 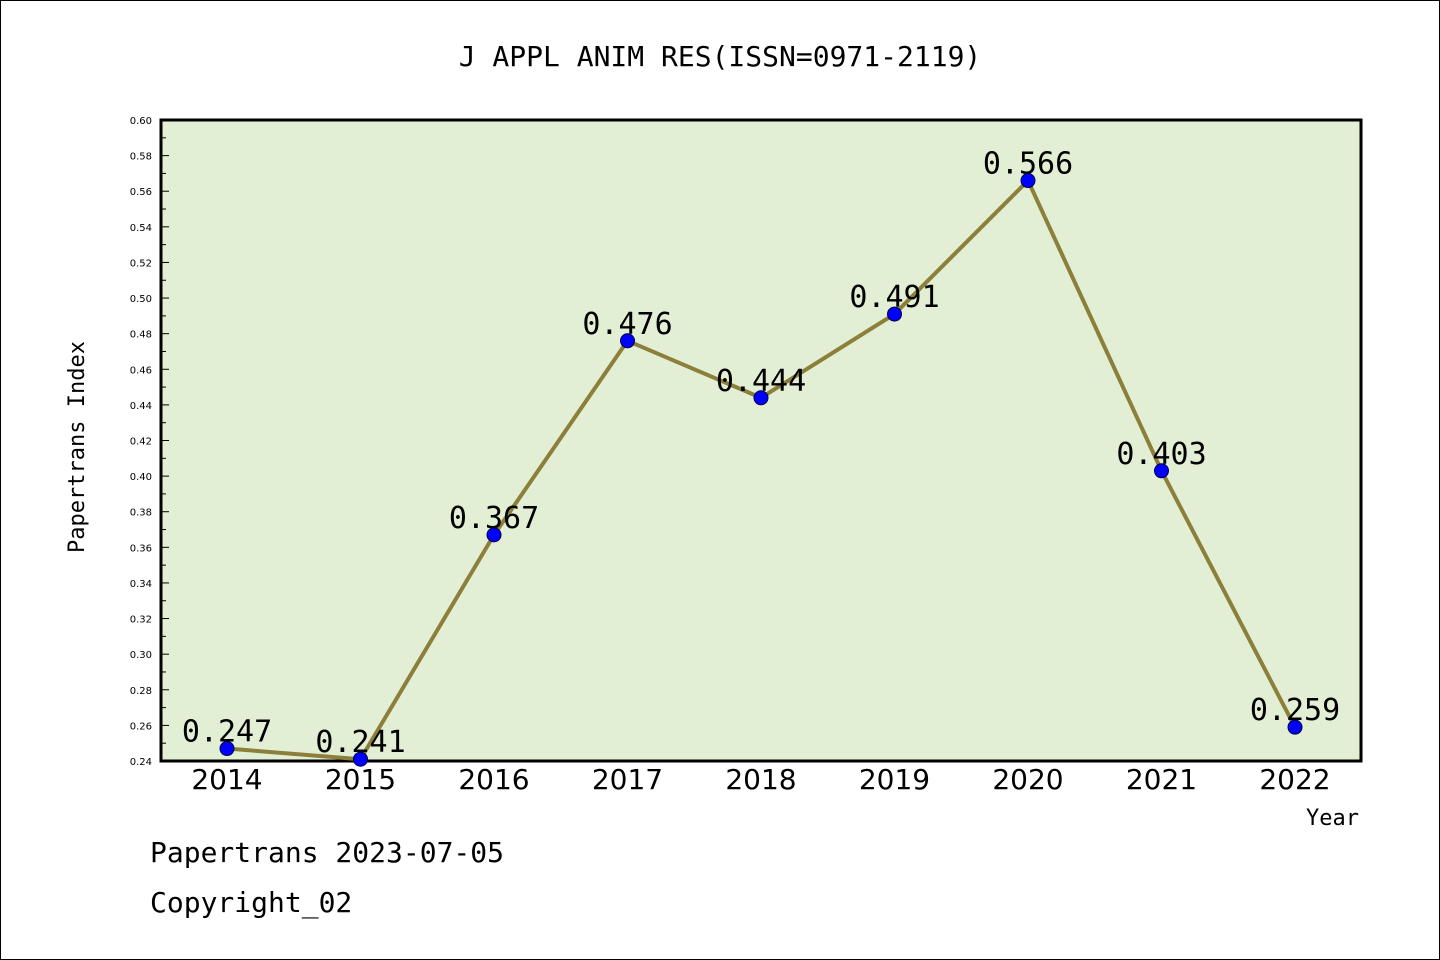 What do you see at coordinates (1294, 779) in the screenshot?
I see `x-tick-label: 2022` at bounding box center [1294, 779].